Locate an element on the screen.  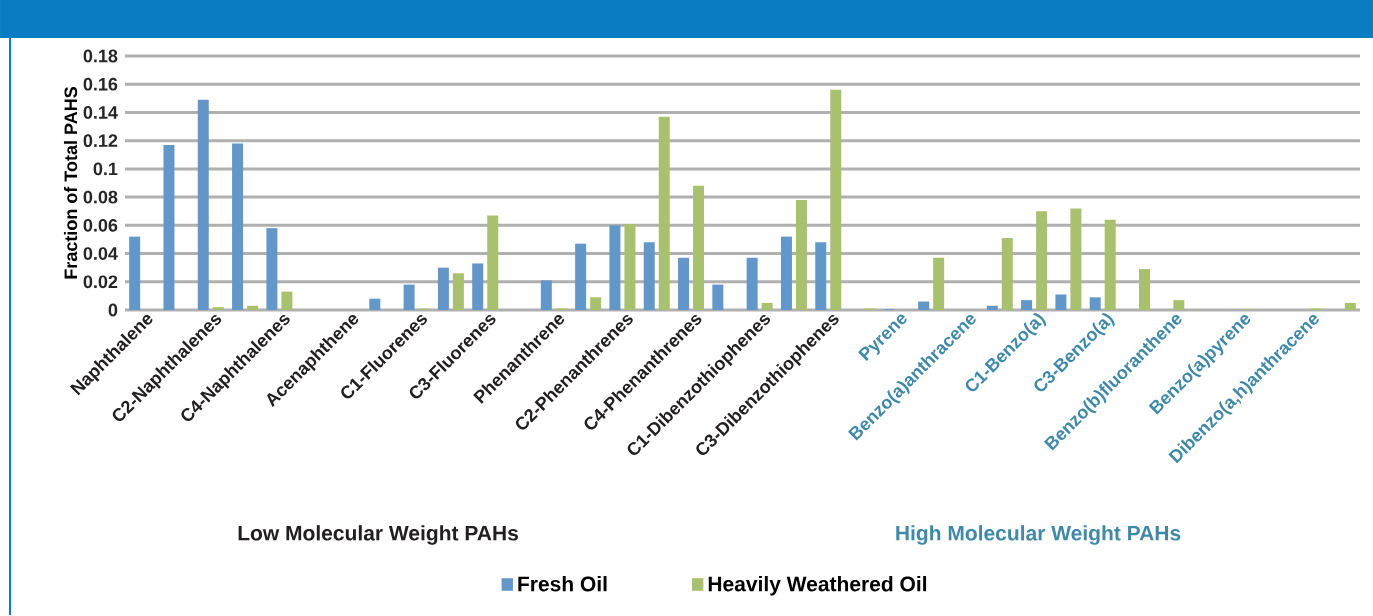
y-tick-label: 0.04 is located at coordinates (100, 253).